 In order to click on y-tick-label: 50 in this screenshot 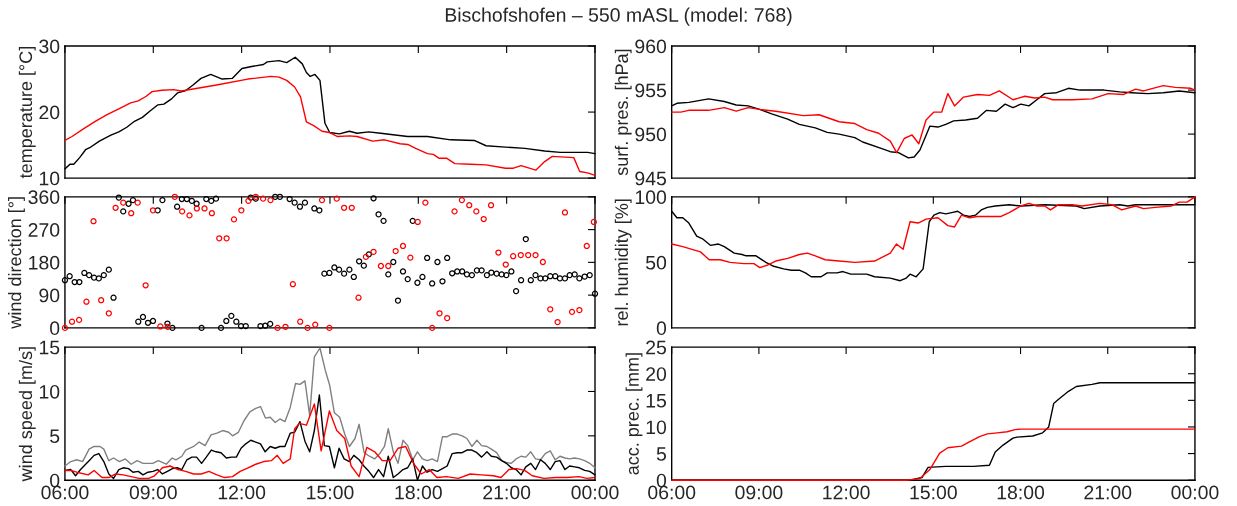, I will do `click(656, 262)`.